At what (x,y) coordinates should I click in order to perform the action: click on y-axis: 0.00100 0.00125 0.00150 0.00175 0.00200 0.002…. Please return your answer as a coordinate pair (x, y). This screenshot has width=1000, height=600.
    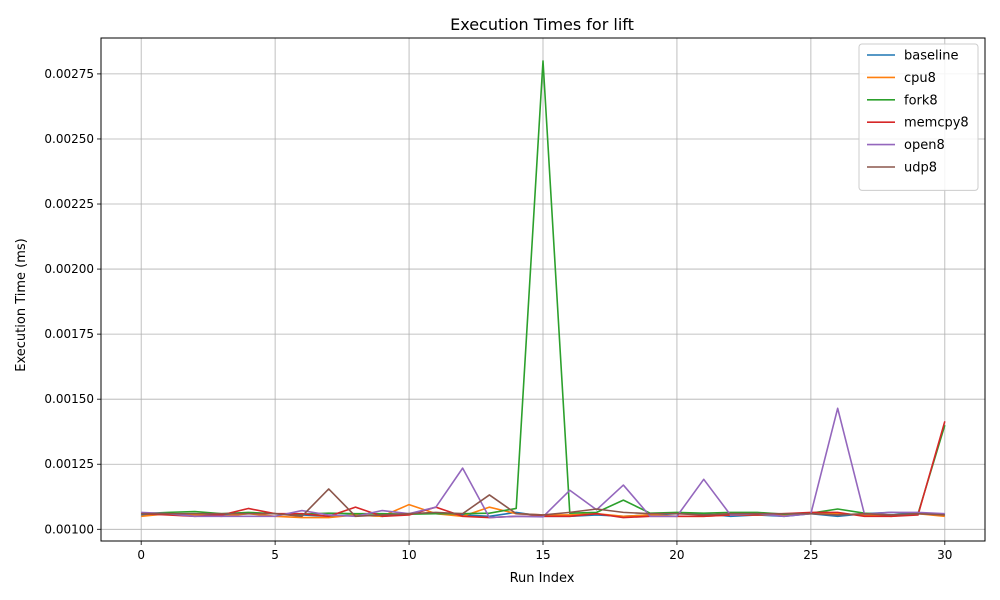
    Looking at the image, I should click on (72, 301).